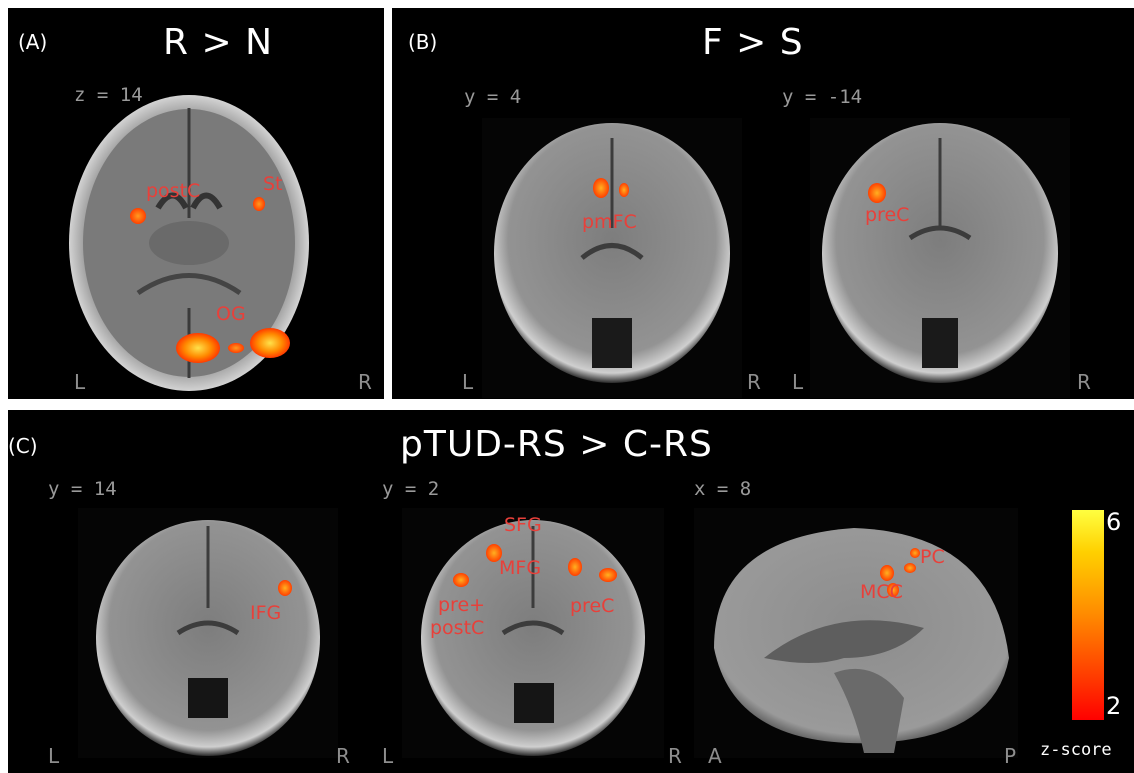 Image resolution: width=1134 pixels, height=773 pixels. What do you see at coordinates (494, 553) in the screenshot?
I see `SFG-blob` at bounding box center [494, 553].